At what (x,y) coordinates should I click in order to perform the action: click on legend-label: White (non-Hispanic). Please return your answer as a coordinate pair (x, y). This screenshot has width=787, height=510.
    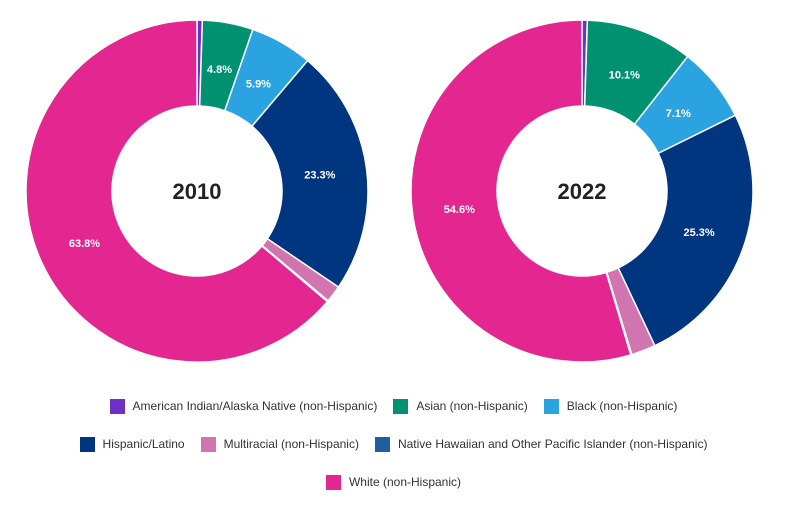
    Looking at the image, I should click on (405, 482).